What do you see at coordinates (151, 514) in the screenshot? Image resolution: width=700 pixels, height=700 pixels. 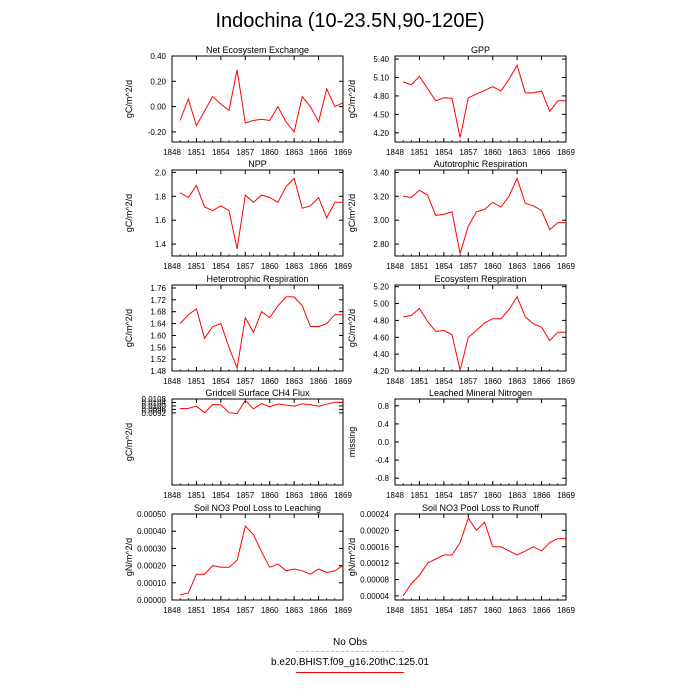 I see `y-tick-label-8-0: 0.00050` at bounding box center [151, 514].